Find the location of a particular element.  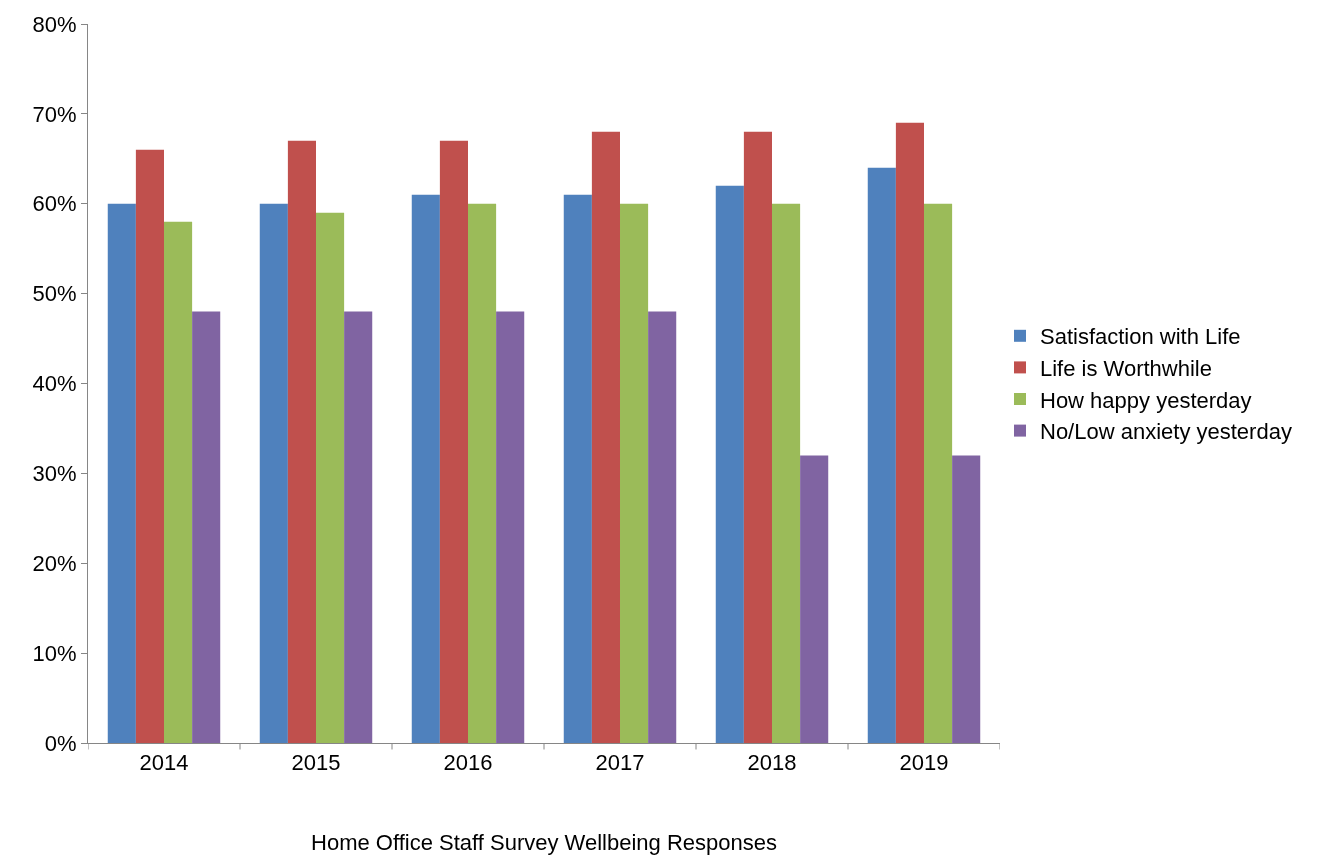

y-tick-label: 0% is located at coordinates (60, 743).